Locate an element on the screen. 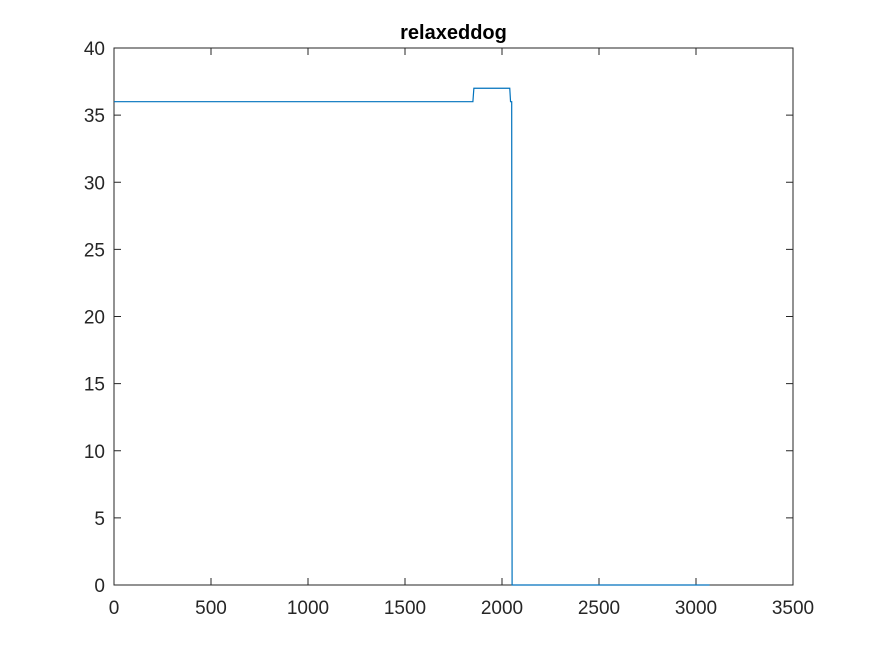  y-tick-label: 30 is located at coordinates (94, 183).